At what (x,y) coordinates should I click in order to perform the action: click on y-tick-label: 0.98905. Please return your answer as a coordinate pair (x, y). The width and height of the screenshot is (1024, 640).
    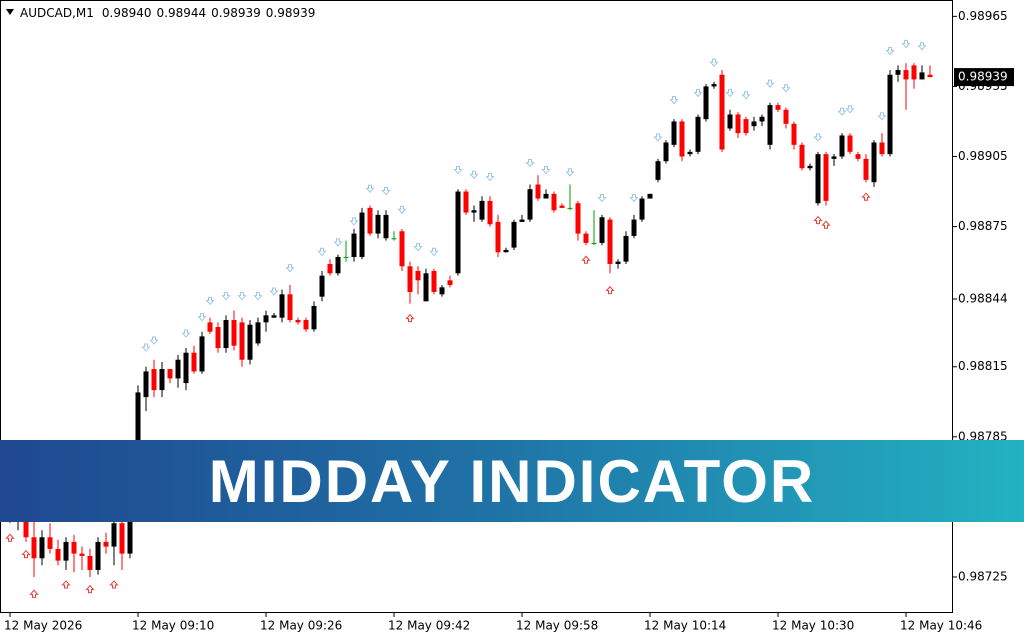
    Looking at the image, I should click on (983, 156).